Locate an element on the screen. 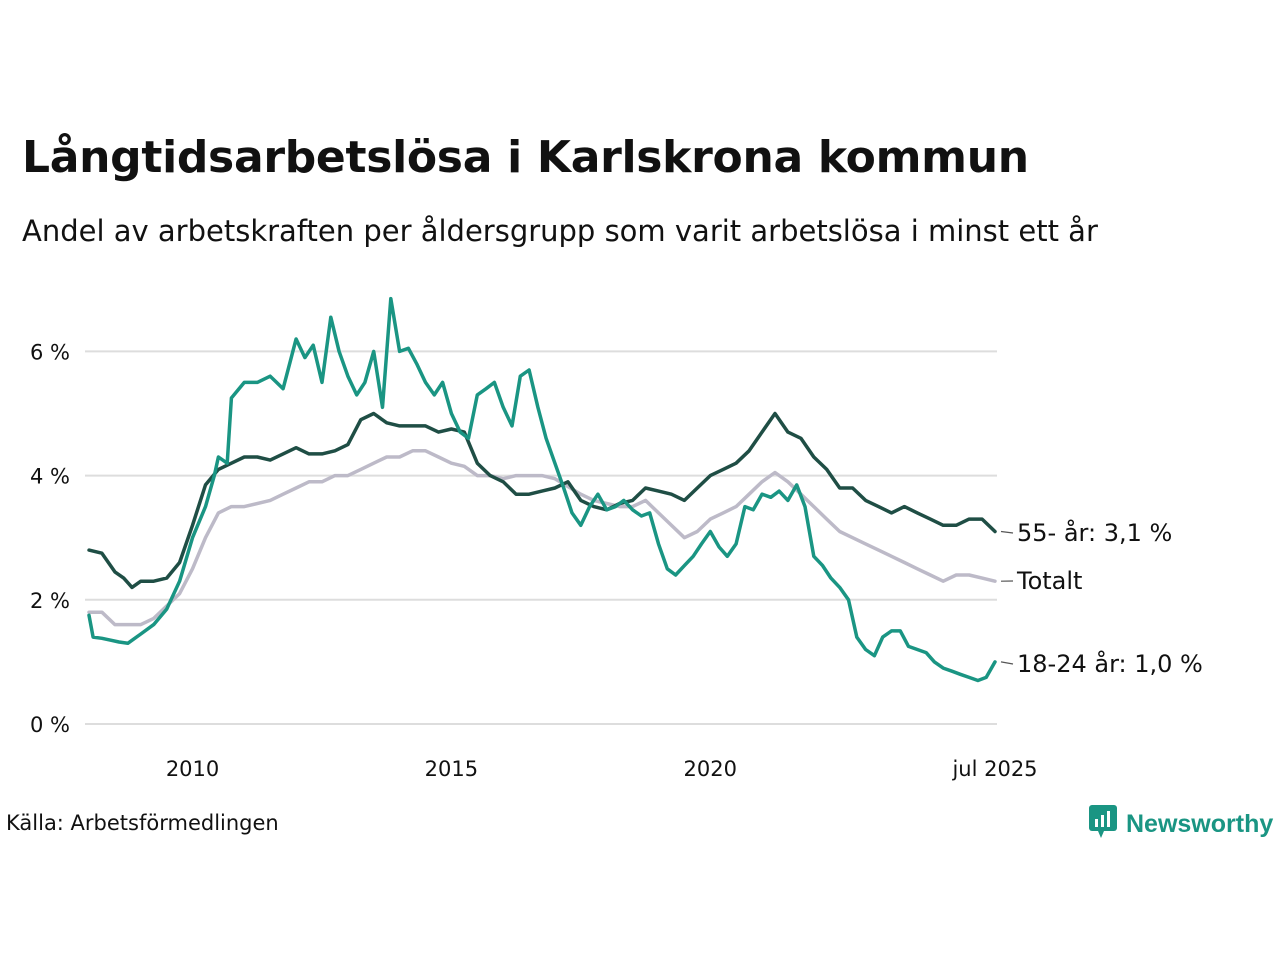 The height and width of the screenshot is (960, 1280). newsworthy-logo: Newsworthy is located at coordinates (1180, 824).